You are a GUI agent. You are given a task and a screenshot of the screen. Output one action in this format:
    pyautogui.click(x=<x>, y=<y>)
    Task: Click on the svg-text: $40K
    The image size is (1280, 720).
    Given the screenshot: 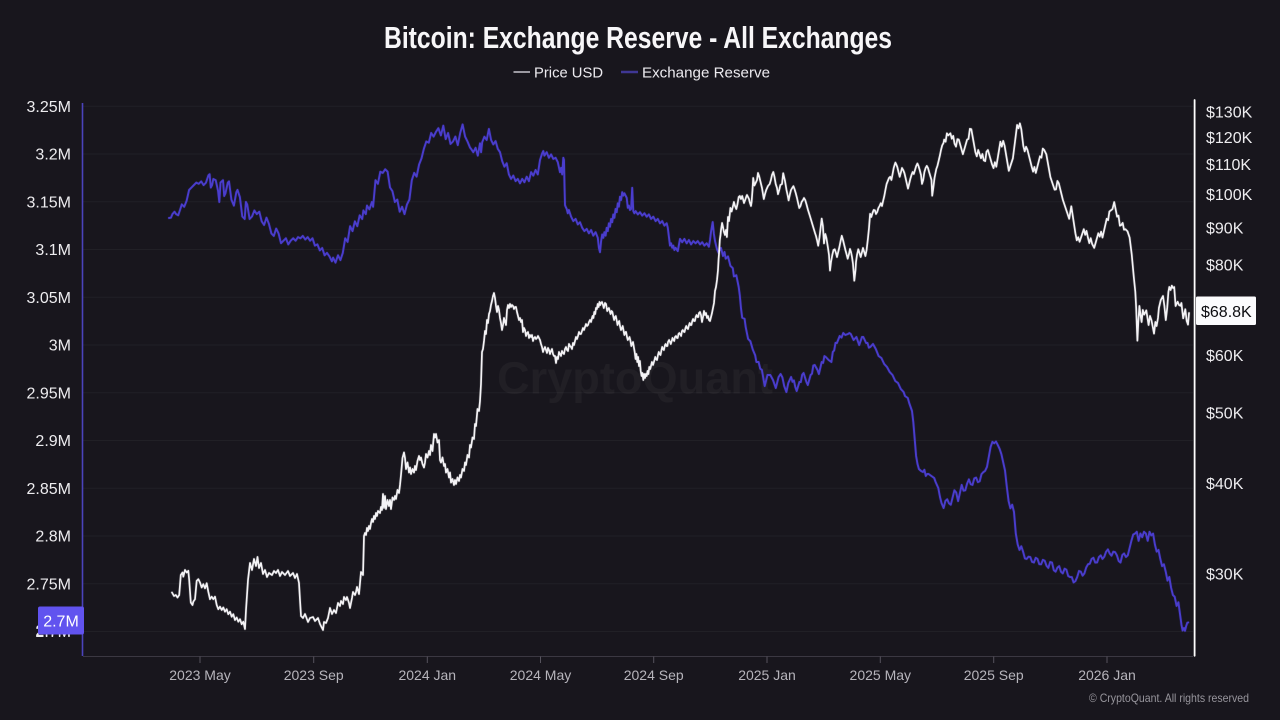 What is the action you would take?
    pyautogui.click(x=1225, y=484)
    